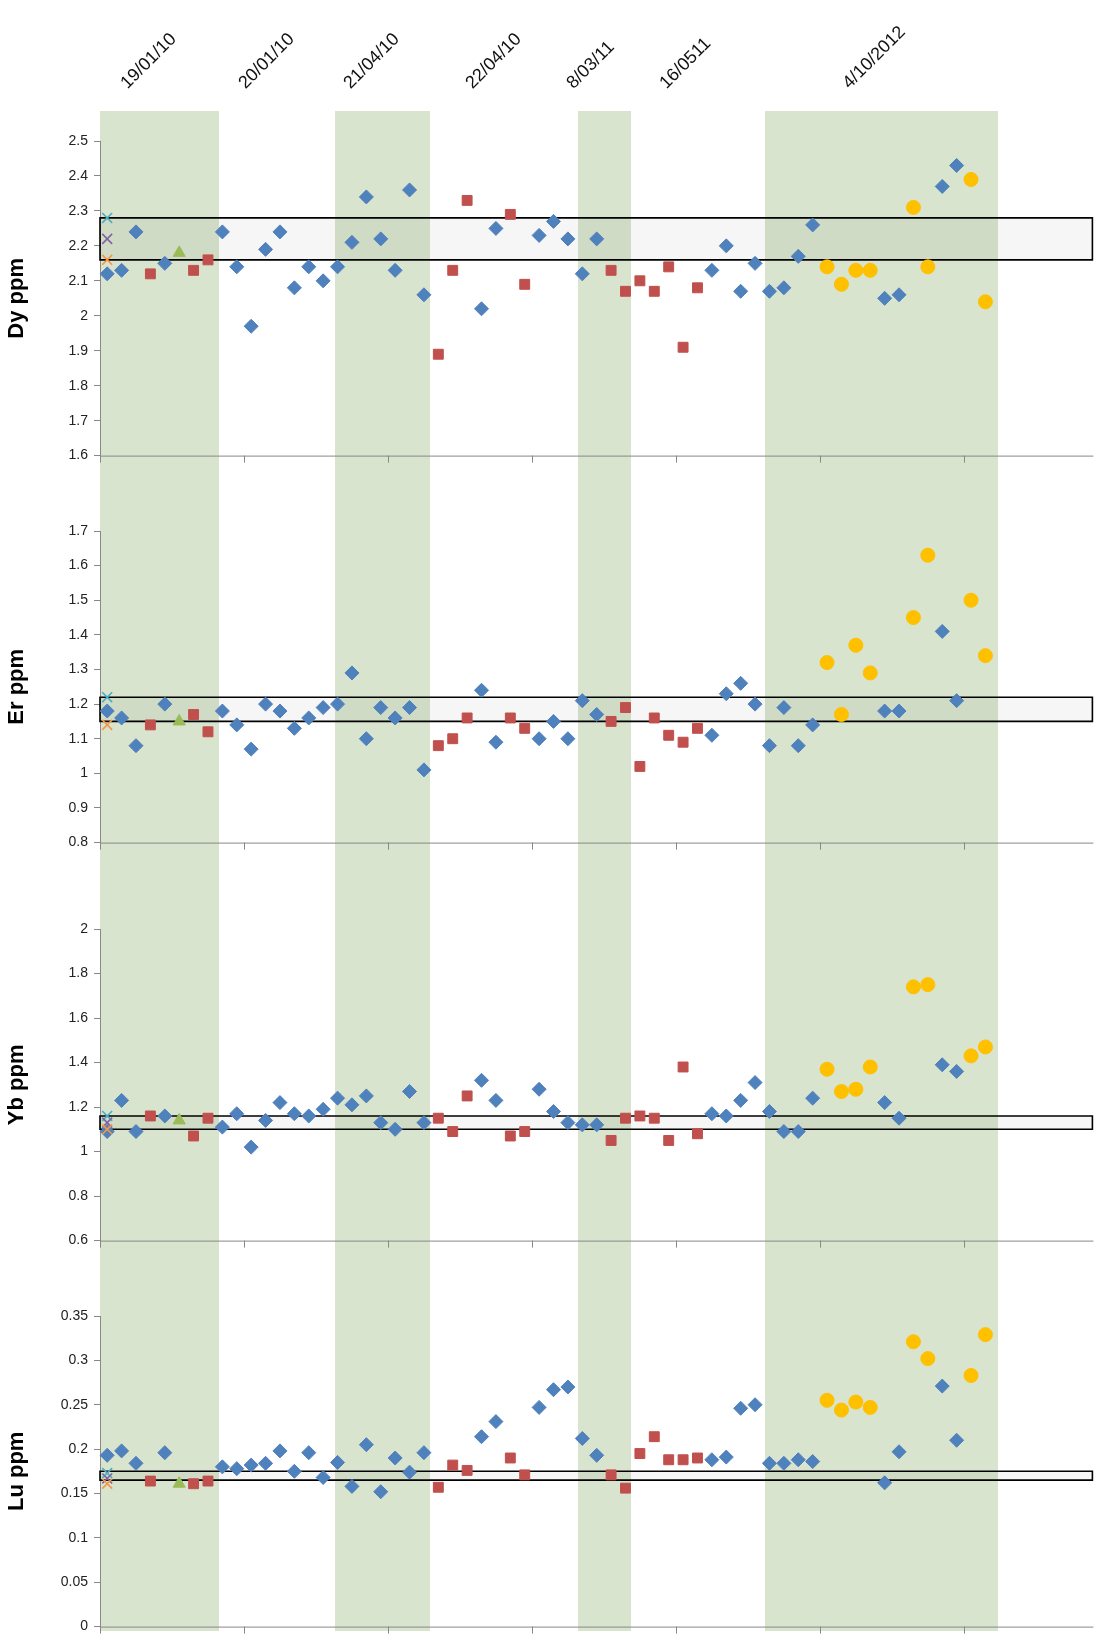 The width and height of the screenshot is (1102, 1641). Describe the element at coordinates (16, 298) in the screenshot. I see `y-axis-title: Dy ppm` at that location.